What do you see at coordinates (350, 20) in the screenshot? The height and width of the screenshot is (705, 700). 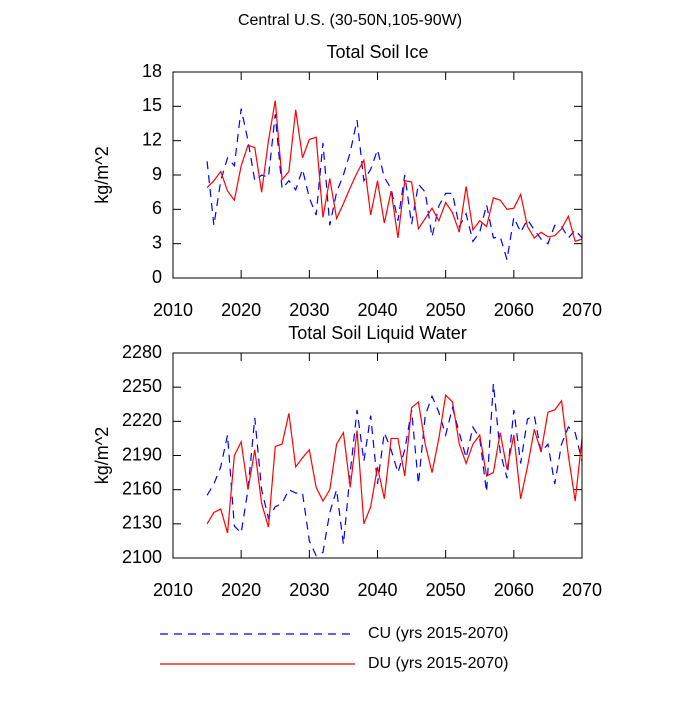 I see `figure-title: Central U.S. (30-50N,105-90W)` at bounding box center [350, 20].